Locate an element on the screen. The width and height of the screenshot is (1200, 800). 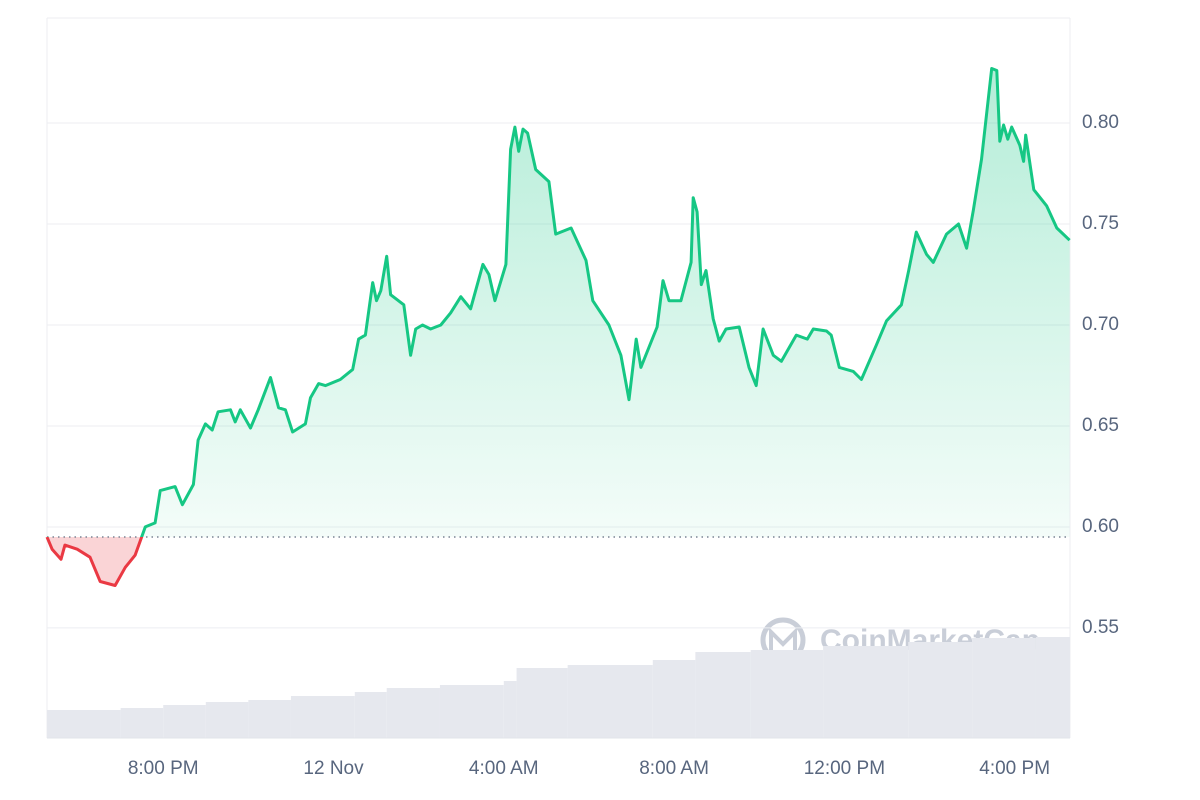
area-down is located at coordinates (94, 561).